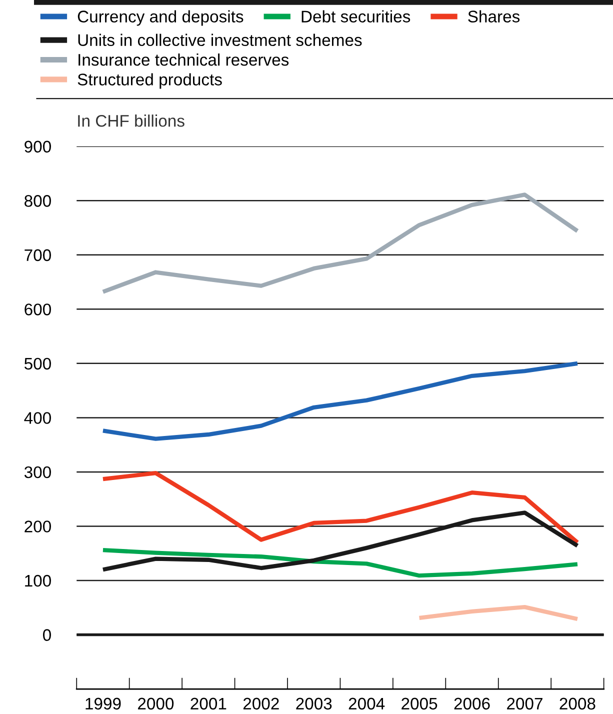  What do you see at coordinates (156, 704) in the screenshot?
I see `x-tick-label: 2000` at bounding box center [156, 704].